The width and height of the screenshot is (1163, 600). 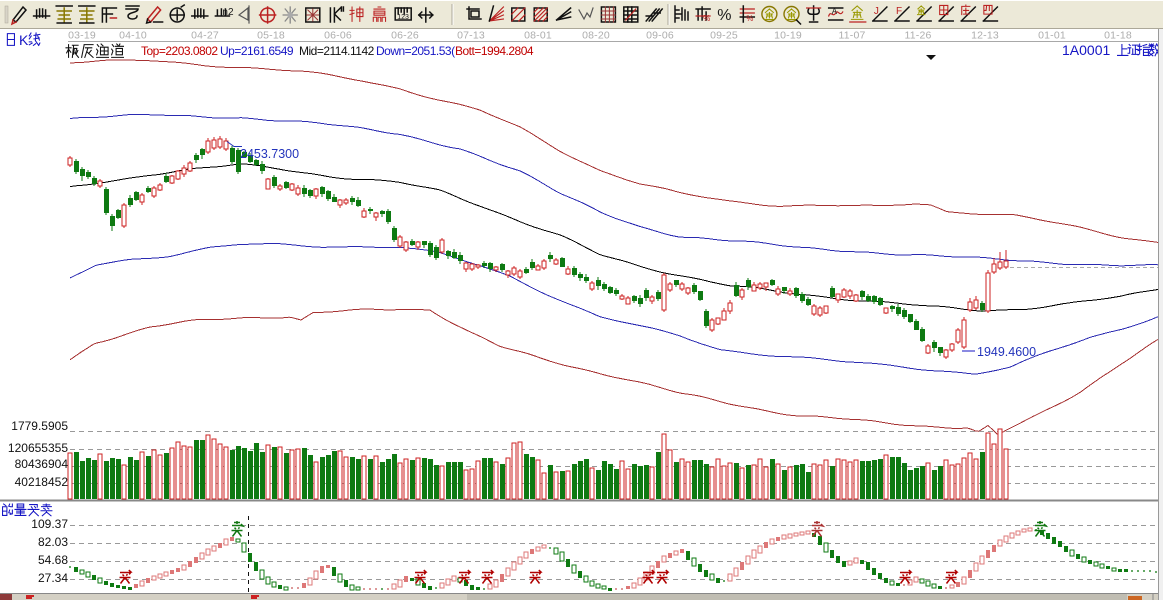 I want to click on svg-text: Up=2161.6549, so click(x=257, y=51).